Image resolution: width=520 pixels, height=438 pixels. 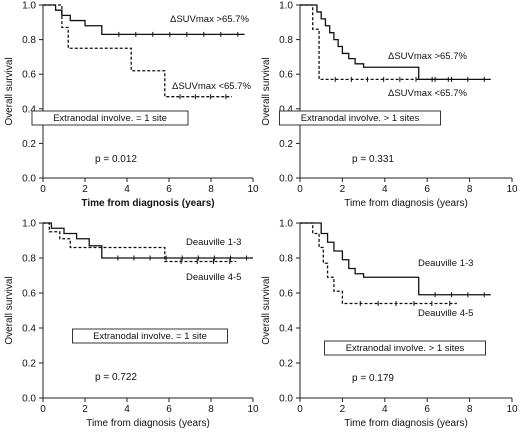 I want to click on p-value: p = 0.722, so click(x=116, y=377).